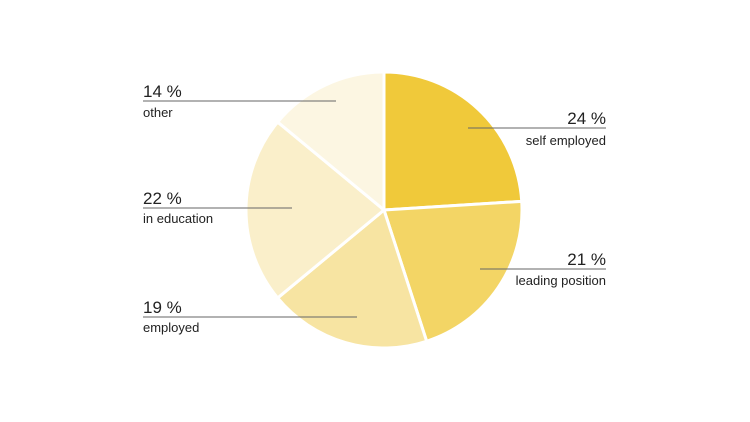 The height and width of the screenshot is (422, 750). I want to click on slice-value-employed: 19 %, so click(162, 307).